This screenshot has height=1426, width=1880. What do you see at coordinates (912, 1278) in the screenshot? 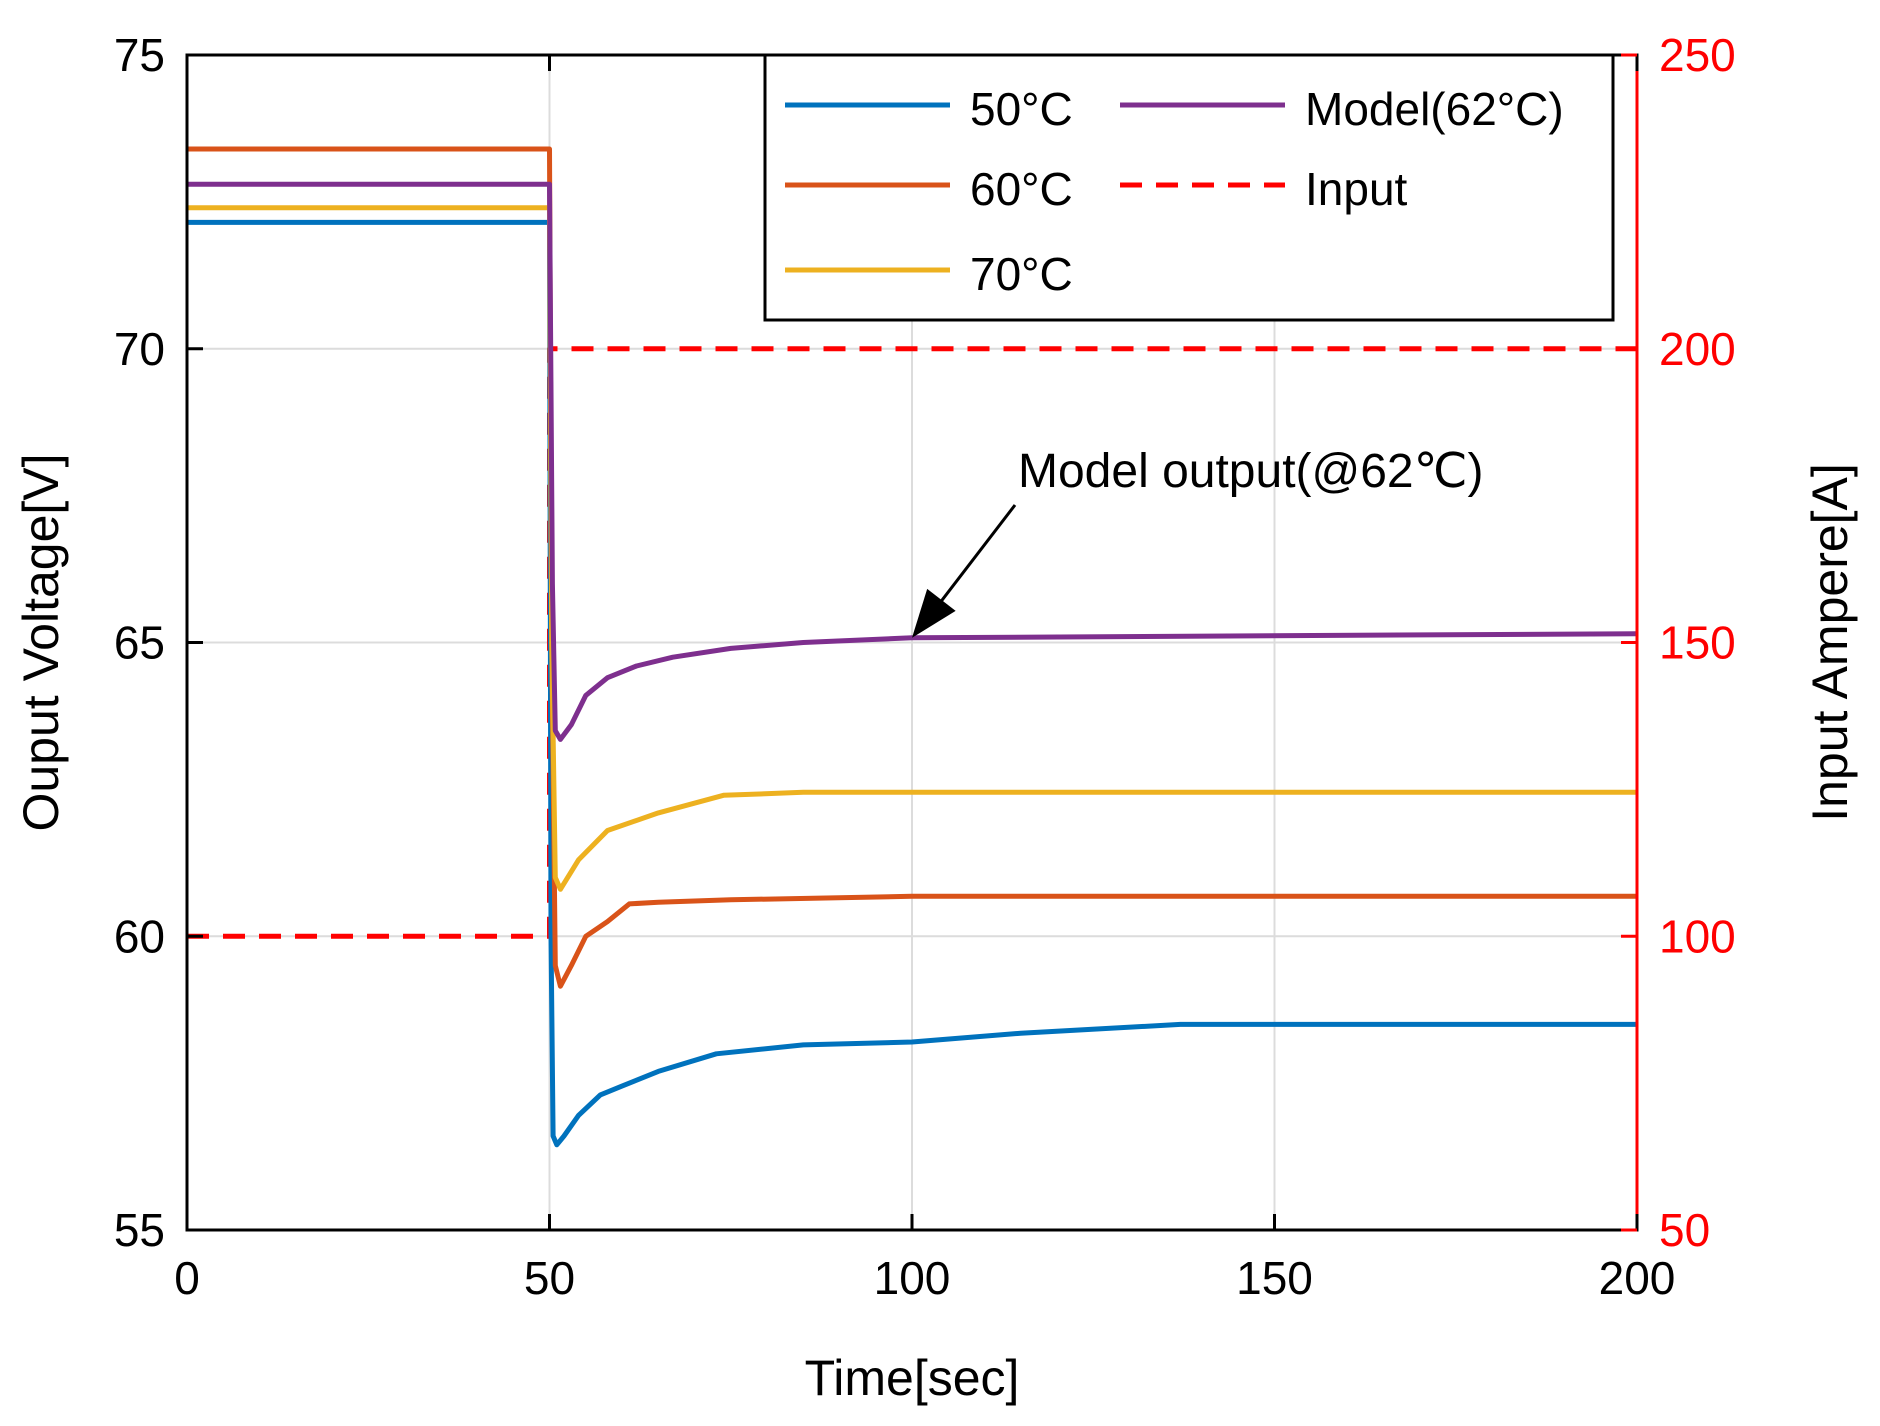
I see `x-tick-label: 100` at bounding box center [912, 1278].